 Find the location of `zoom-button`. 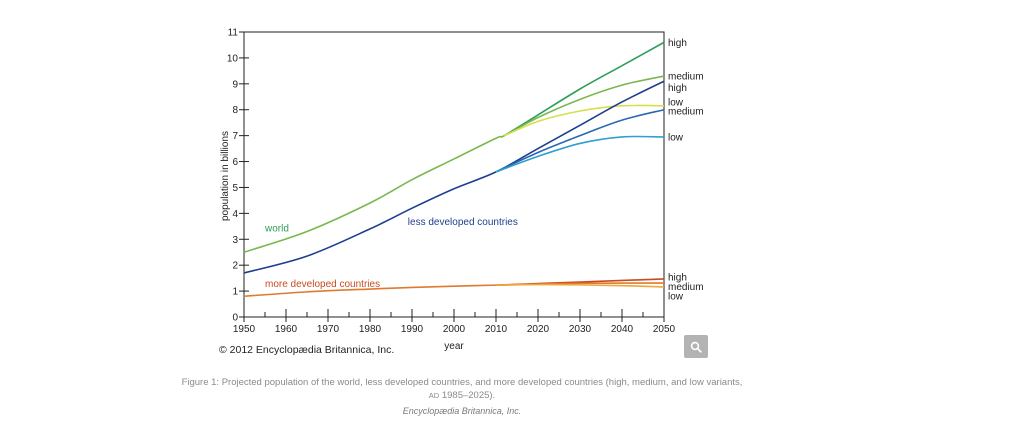

zoom-button is located at coordinates (696, 346).